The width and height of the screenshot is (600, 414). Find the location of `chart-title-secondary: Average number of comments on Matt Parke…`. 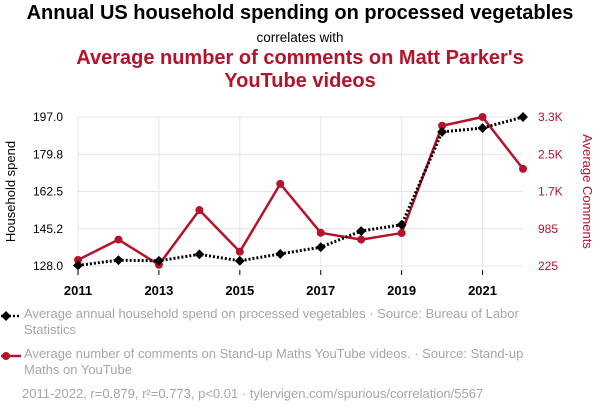

chart-title-secondary: Average number of comments on Matt Parke… is located at coordinates (300, 69).